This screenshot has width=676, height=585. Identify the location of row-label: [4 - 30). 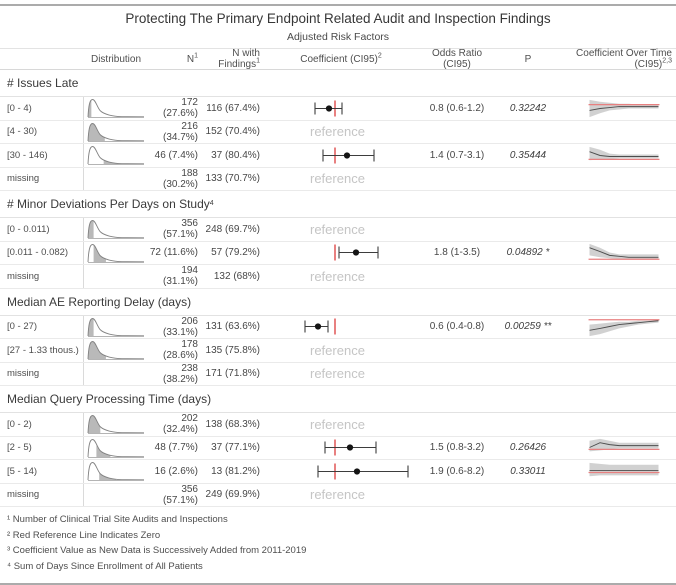
(42, 131).